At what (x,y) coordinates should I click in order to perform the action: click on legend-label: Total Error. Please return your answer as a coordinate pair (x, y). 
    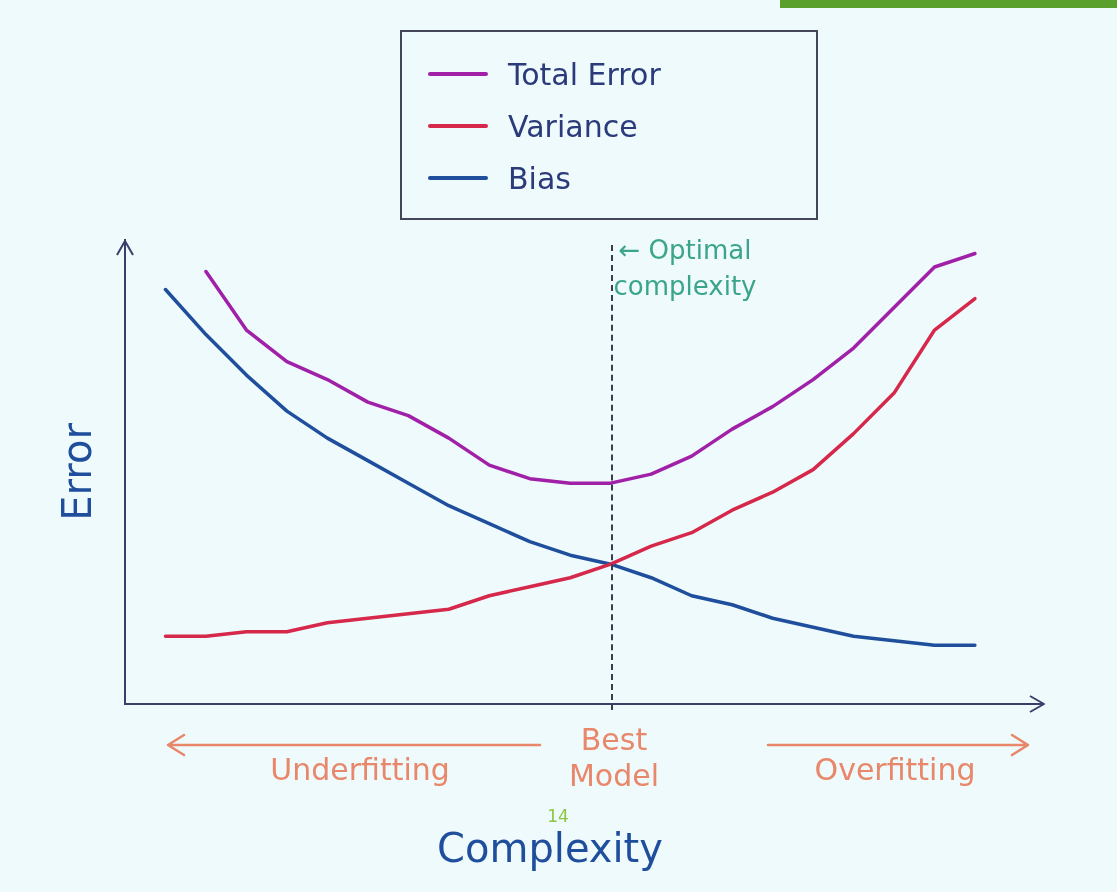
    Looking at the image, I should click on (584, 74).